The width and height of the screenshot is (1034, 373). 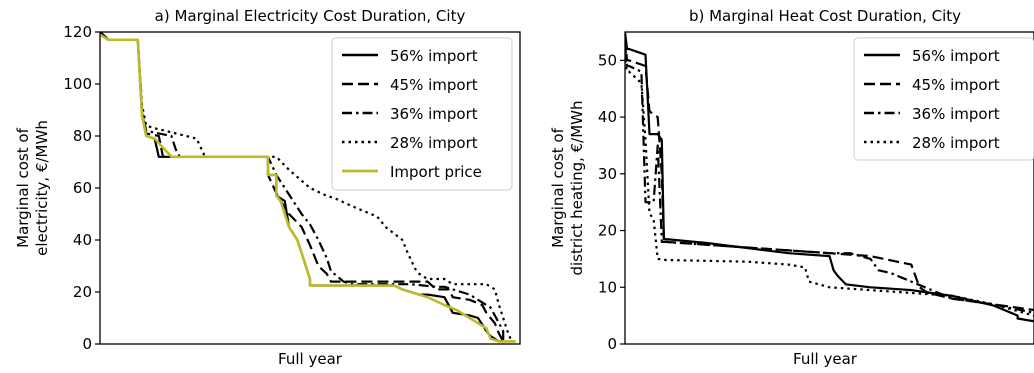 What do you see at coordinates (577, 187) in the screenshot?
I see `chart-b-ylabel-line2: district heating, €/MWh` at bounding box center [577, 187].